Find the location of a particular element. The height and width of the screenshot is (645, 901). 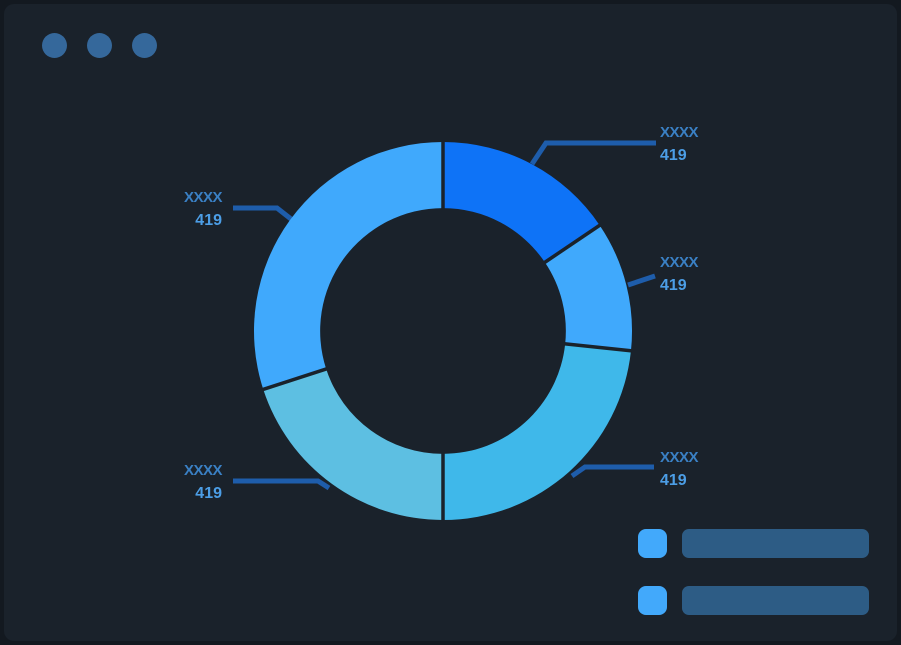

window-controls is located at coordinates (99, 45).